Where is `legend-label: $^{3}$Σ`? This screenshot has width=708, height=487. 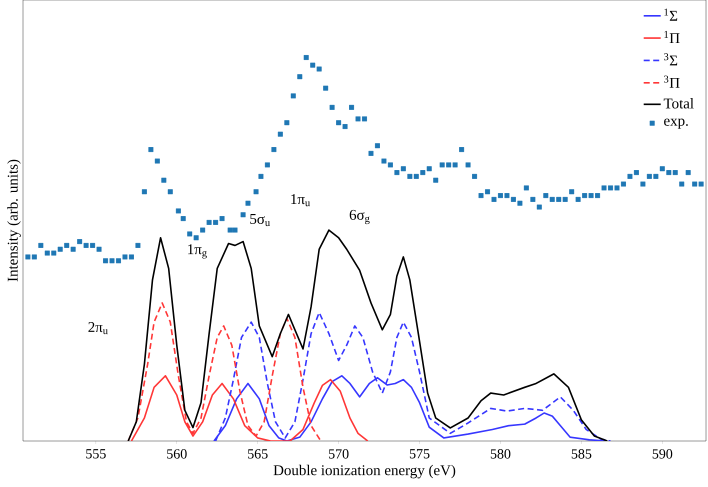
legend-label: $^{3}$Σ is located at coordinates (671, 59).